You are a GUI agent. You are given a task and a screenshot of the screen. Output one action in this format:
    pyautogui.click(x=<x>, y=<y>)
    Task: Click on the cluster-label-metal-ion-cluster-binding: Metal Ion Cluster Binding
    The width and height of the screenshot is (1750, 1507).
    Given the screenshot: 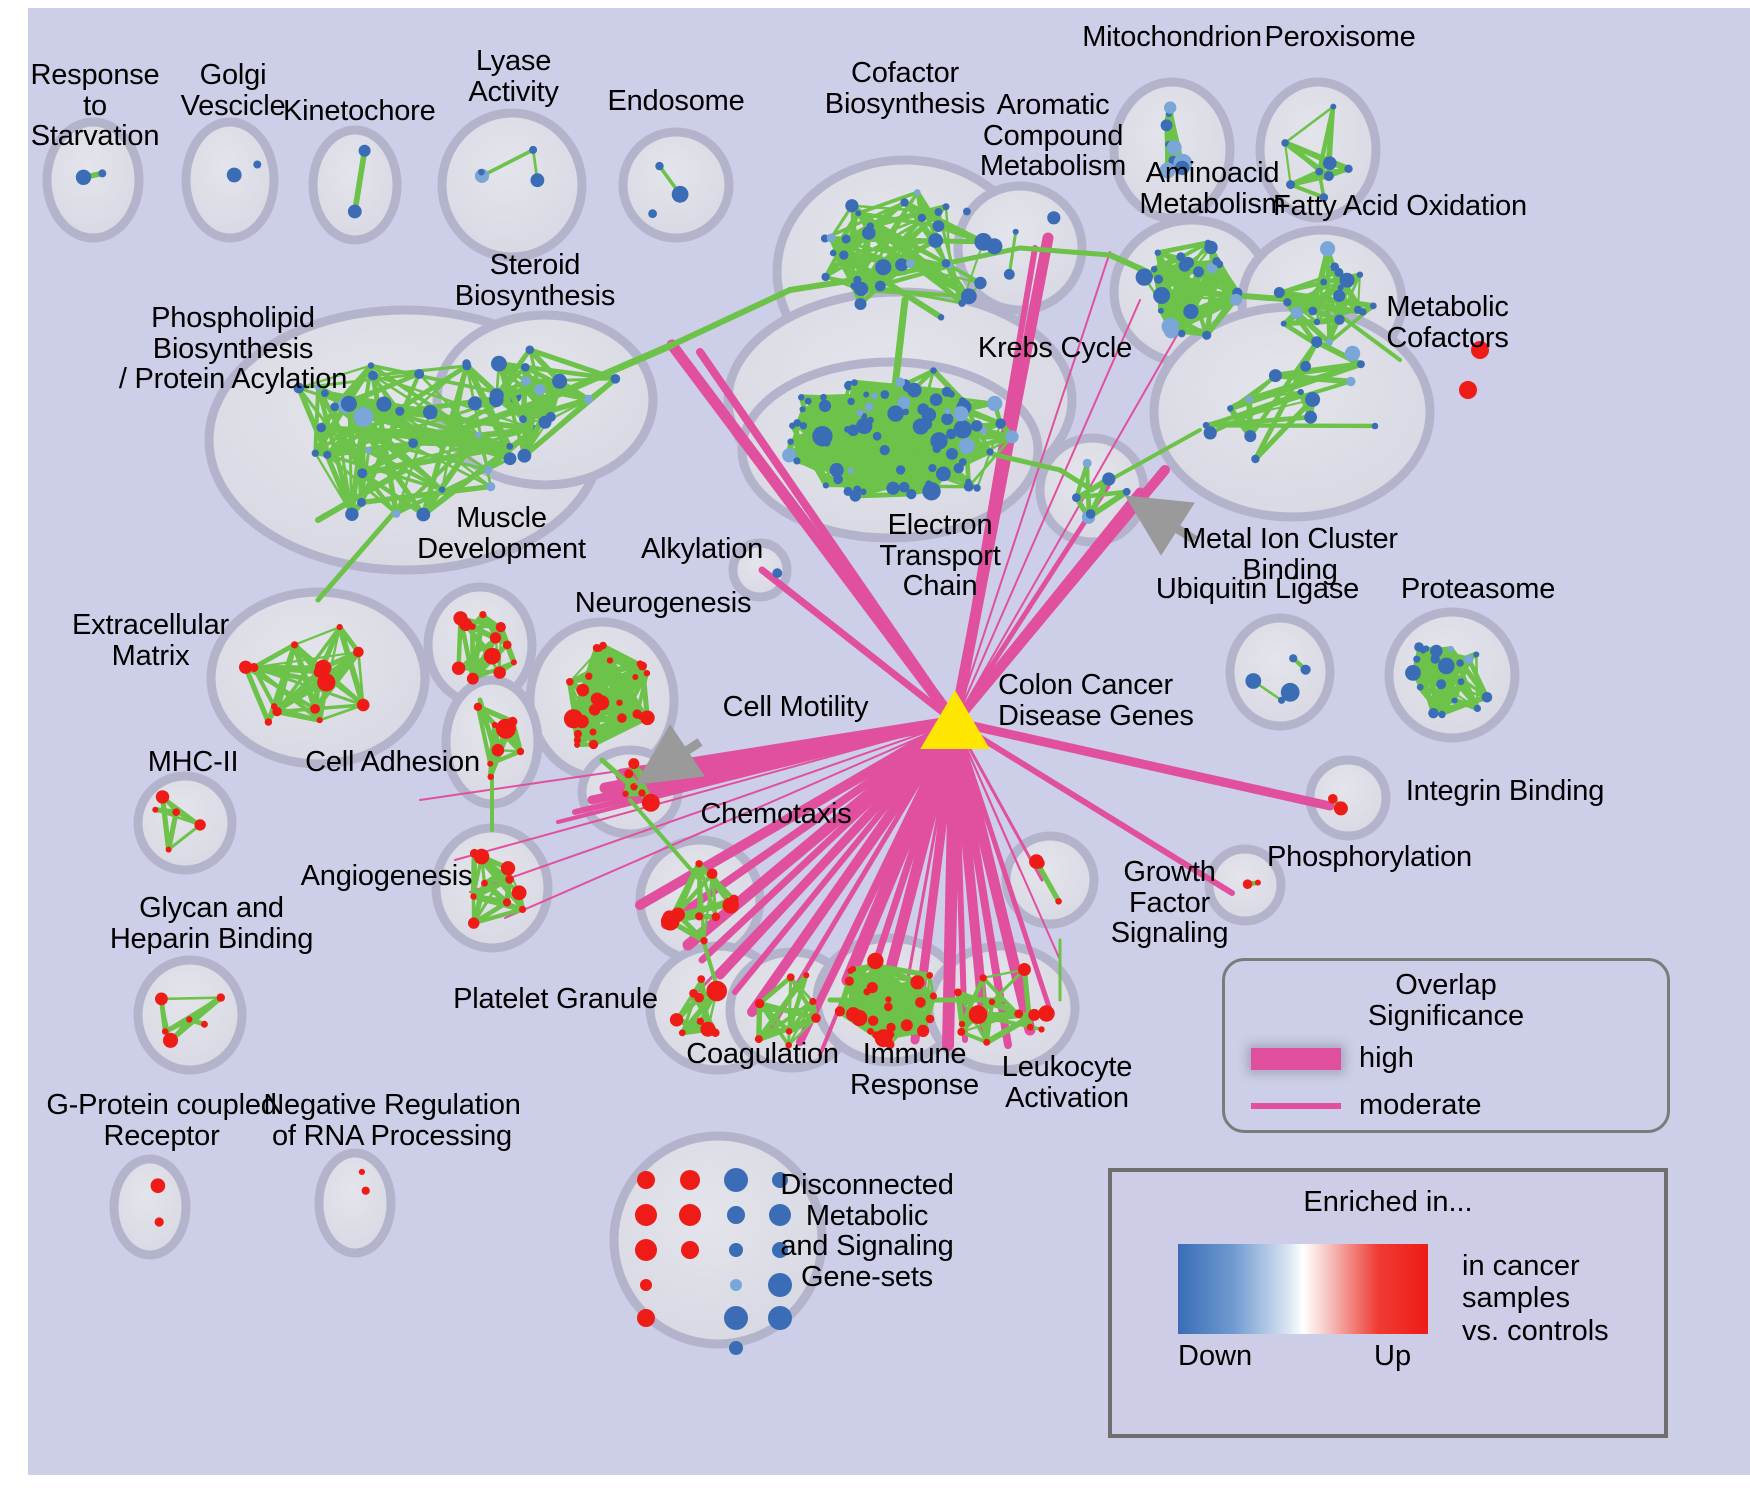 What is the action you would take?
    pyautogui.click(x=1290, y=554)
    